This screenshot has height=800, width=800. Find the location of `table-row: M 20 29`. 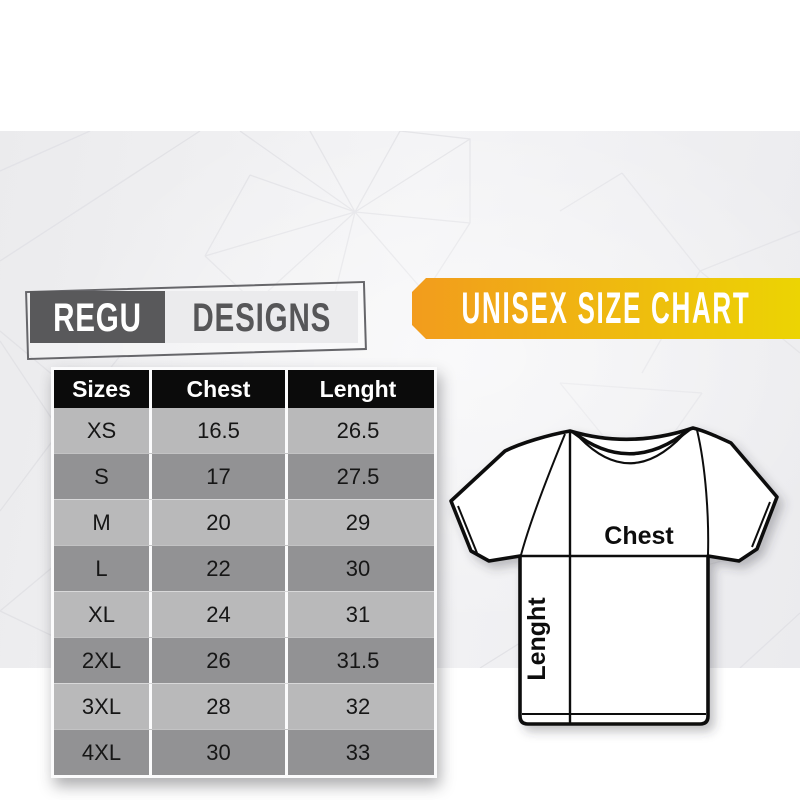

table-row: M 20 29 is located at coordinates (244, 522).